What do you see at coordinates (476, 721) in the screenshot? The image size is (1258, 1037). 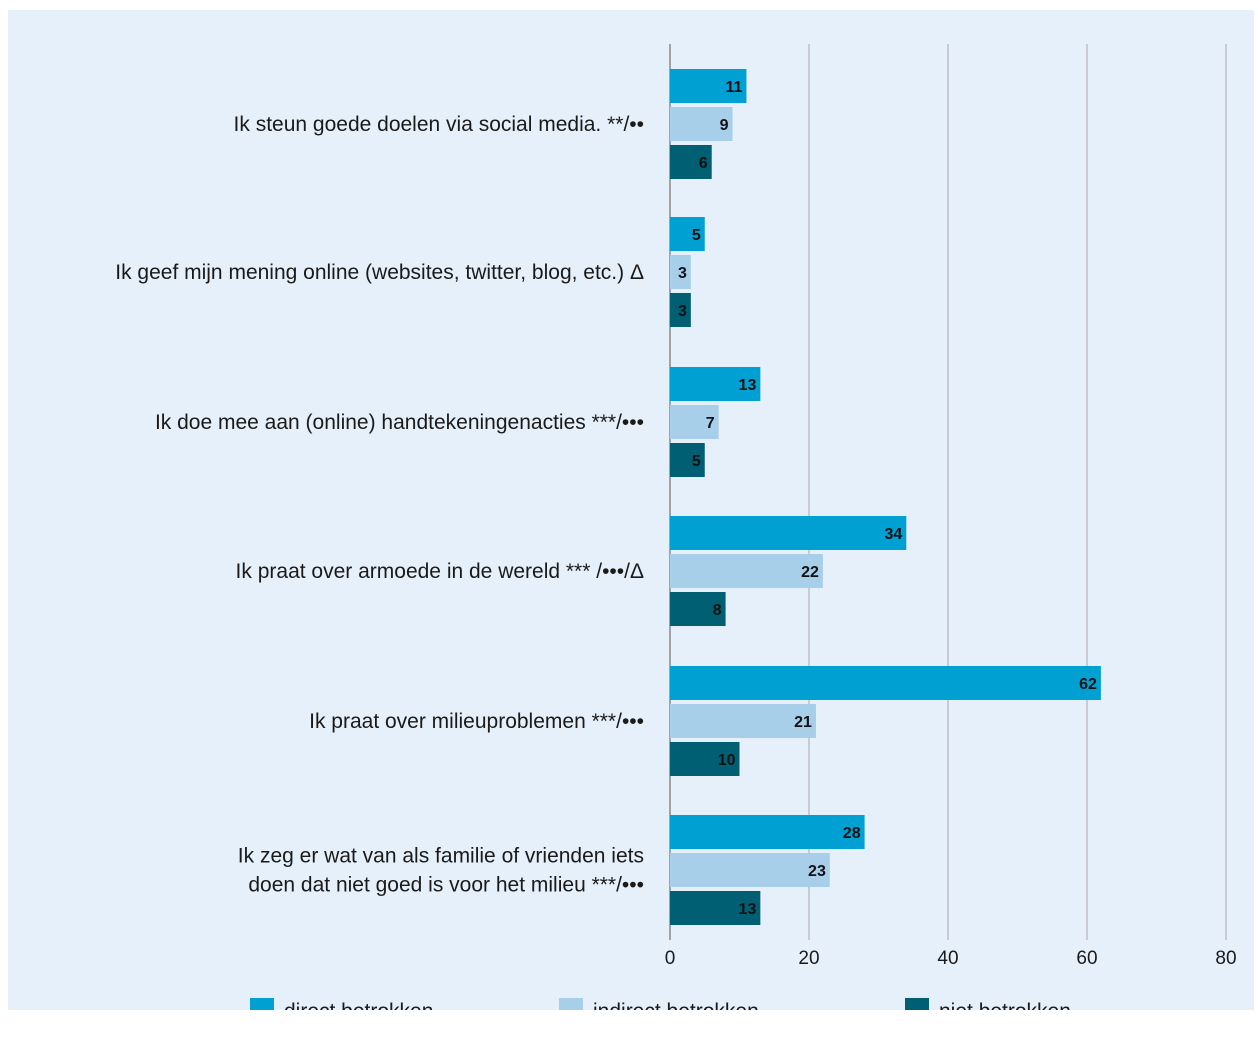 I see `category-label: Ik praat over milieuproblemen ***/•••` at bounding box center [476, 721].